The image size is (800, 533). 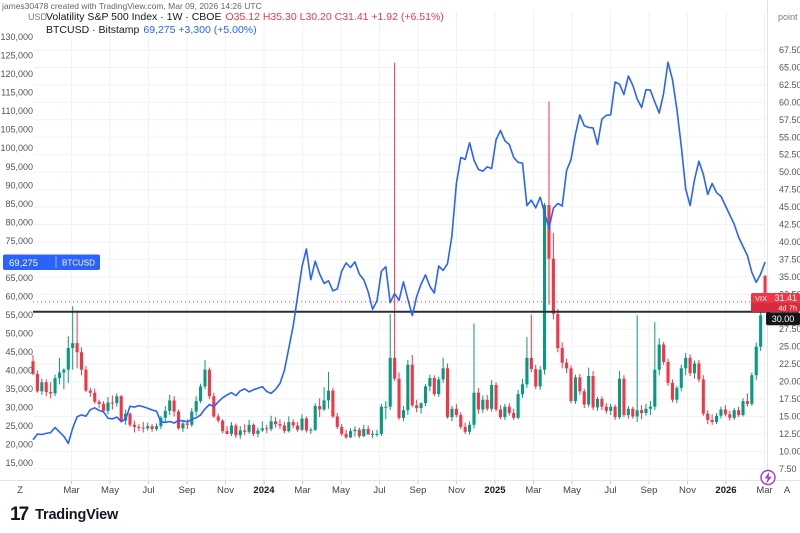 What do you see at coordinates (789, 259) in the screenshot?
I see `svg-text: 37.50` at bounding box center [789, 259].